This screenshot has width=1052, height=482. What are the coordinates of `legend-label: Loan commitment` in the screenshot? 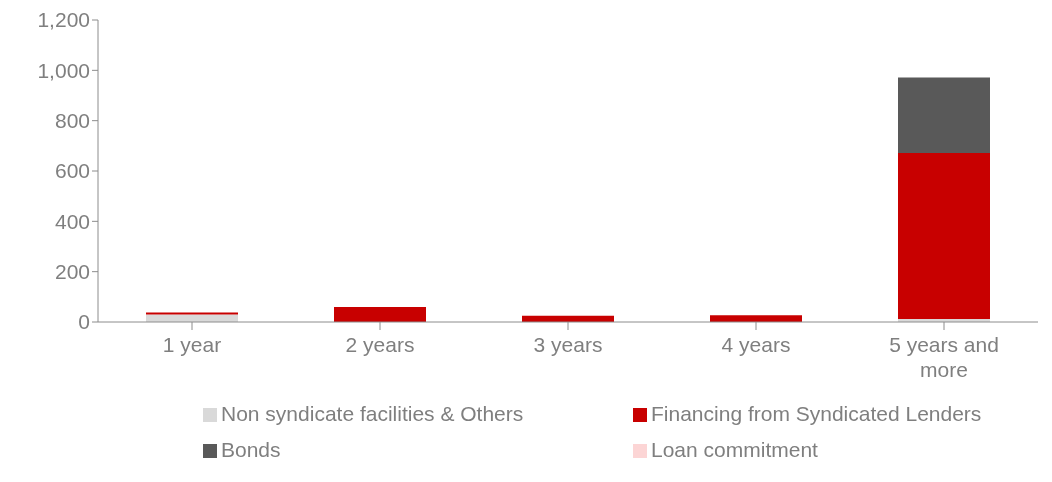 It's located at (734, 449).